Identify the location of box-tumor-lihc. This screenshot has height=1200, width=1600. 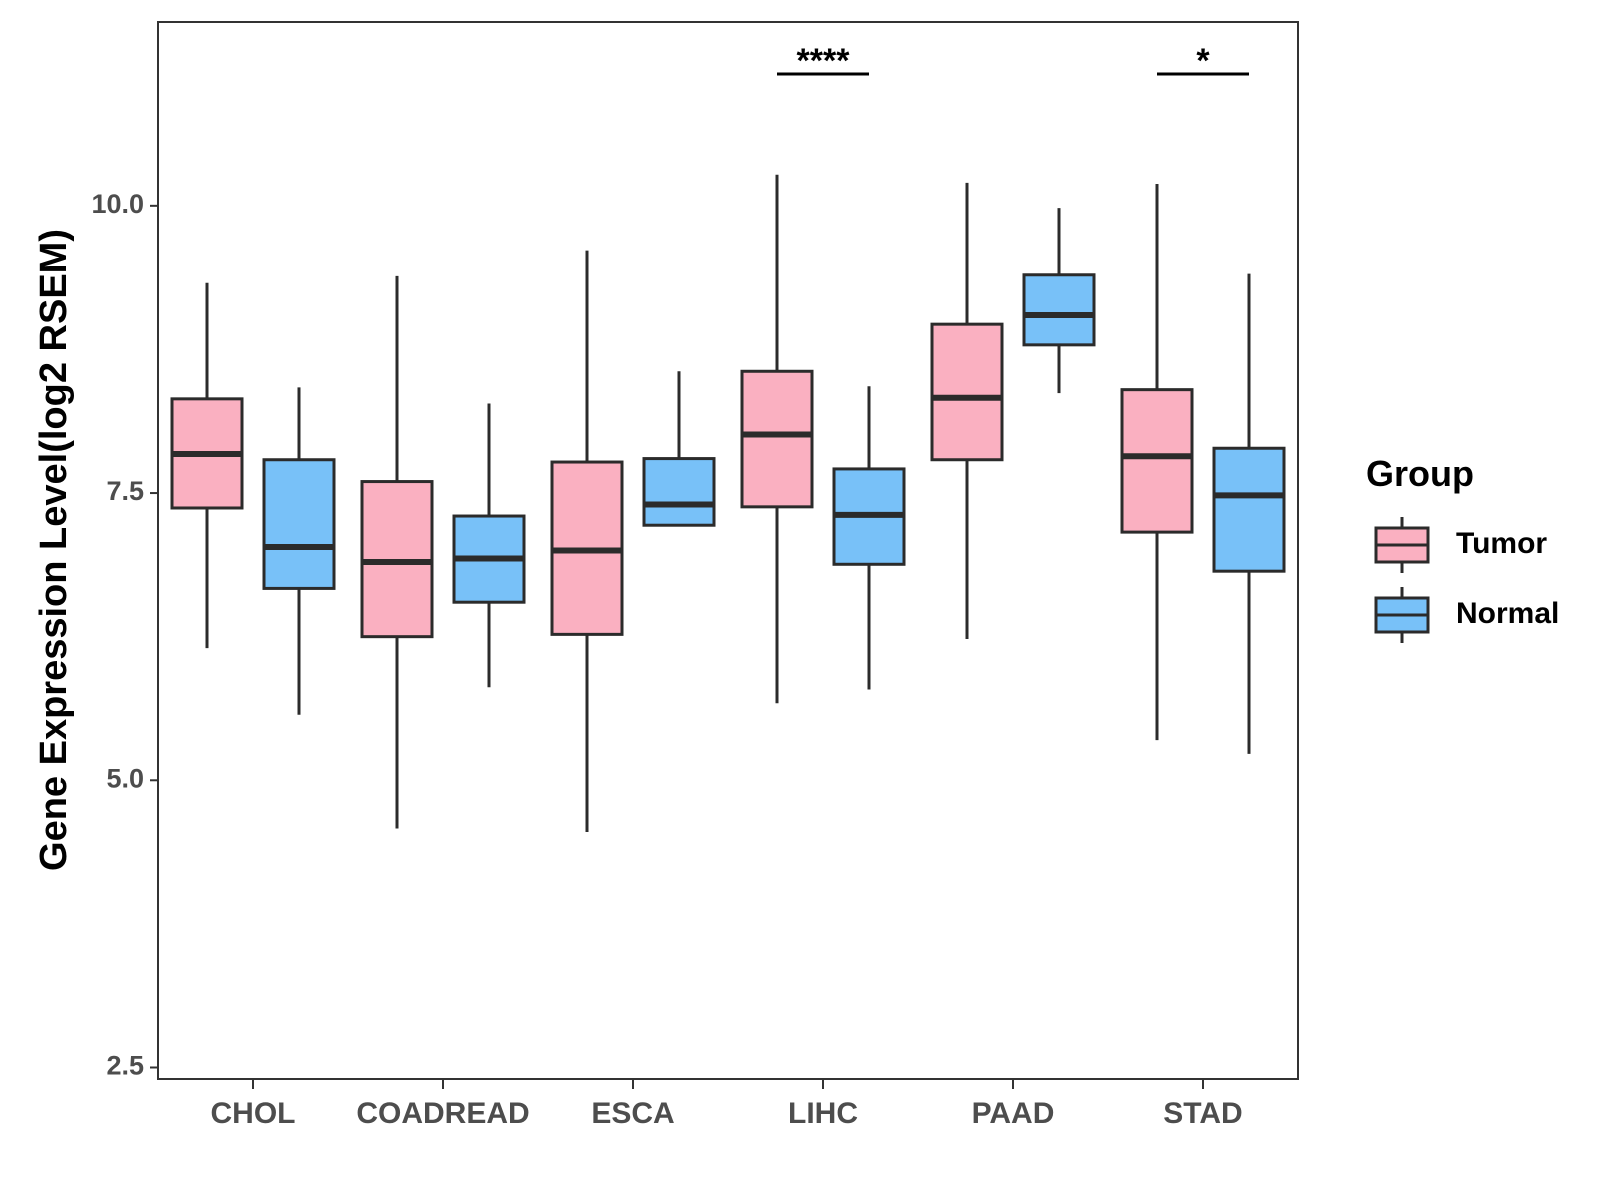
(777, 439).